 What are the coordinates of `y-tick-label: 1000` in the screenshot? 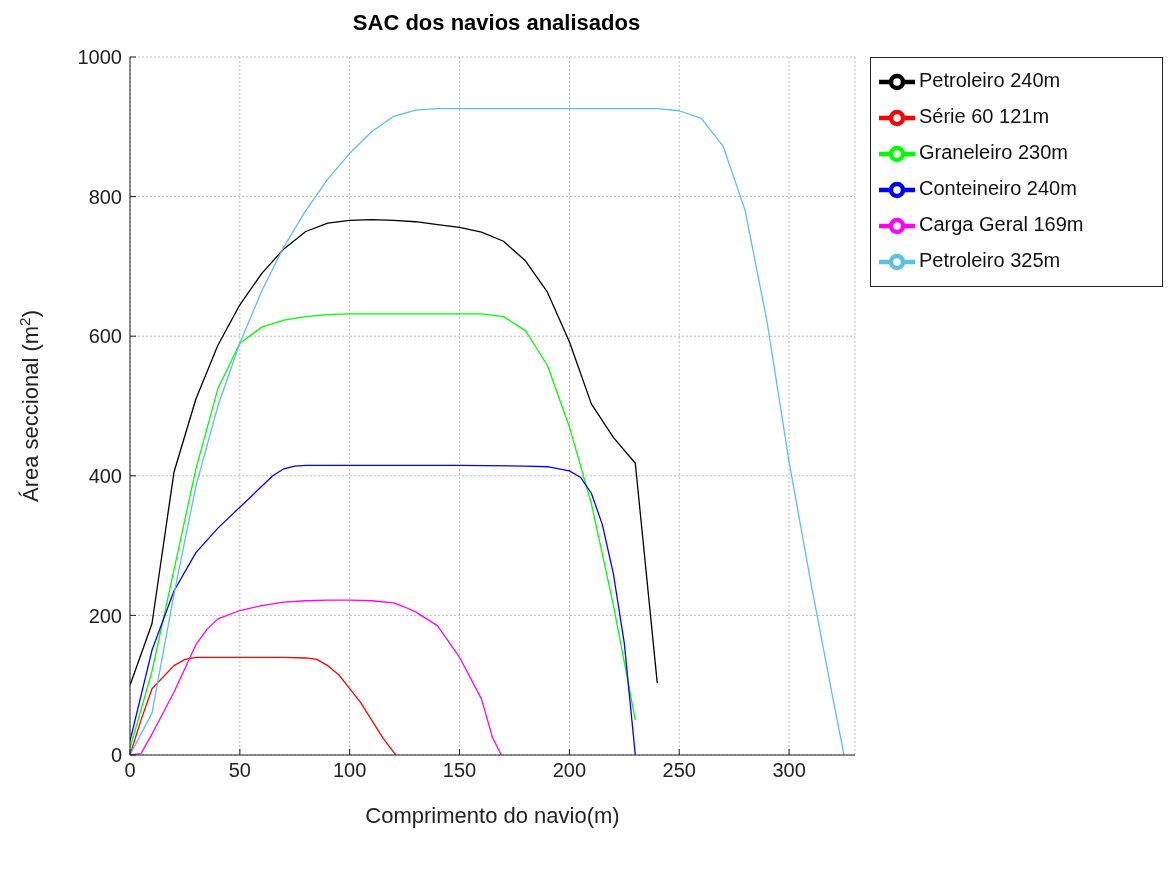 It's located at (99, 57).